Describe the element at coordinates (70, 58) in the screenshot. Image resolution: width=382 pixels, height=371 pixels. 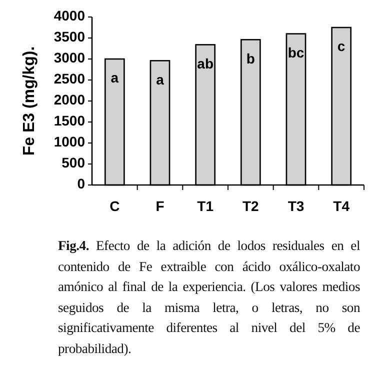
I see `y-tick-label: 3000` at that location.